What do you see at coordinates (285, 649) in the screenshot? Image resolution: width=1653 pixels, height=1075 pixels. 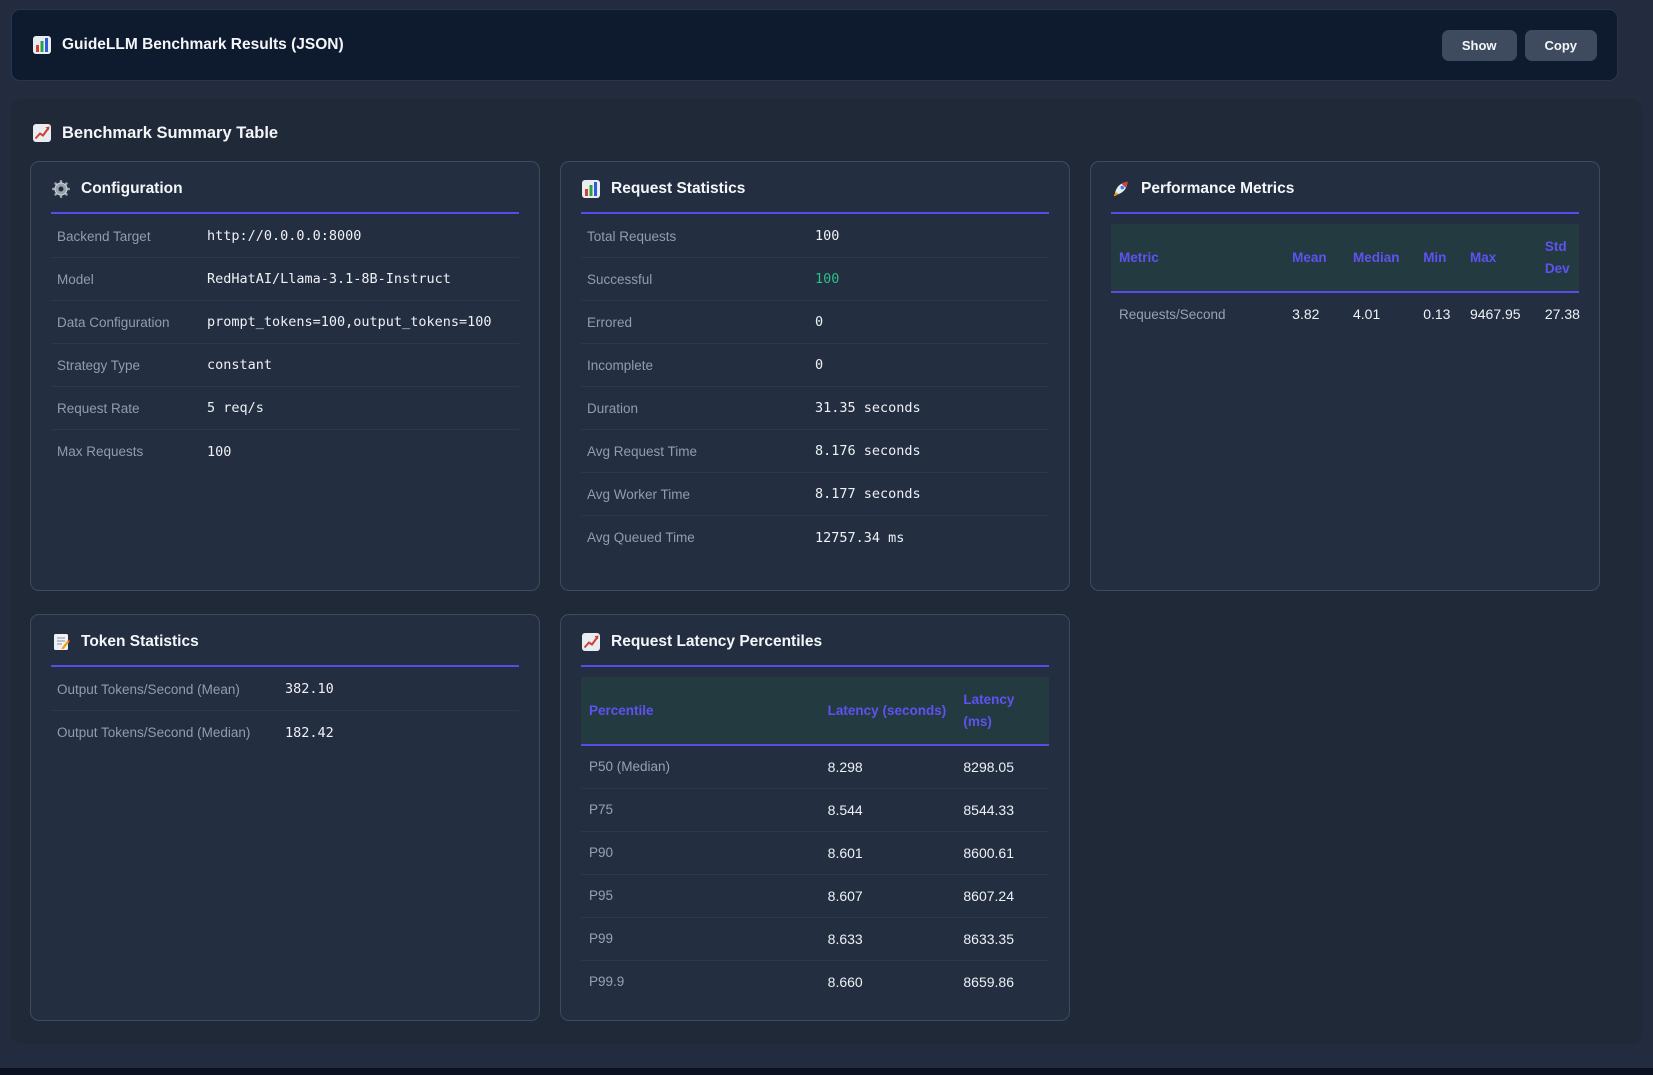 I see `token-statistics-card-header: Token Statistics` at bounding box center [285, 649].